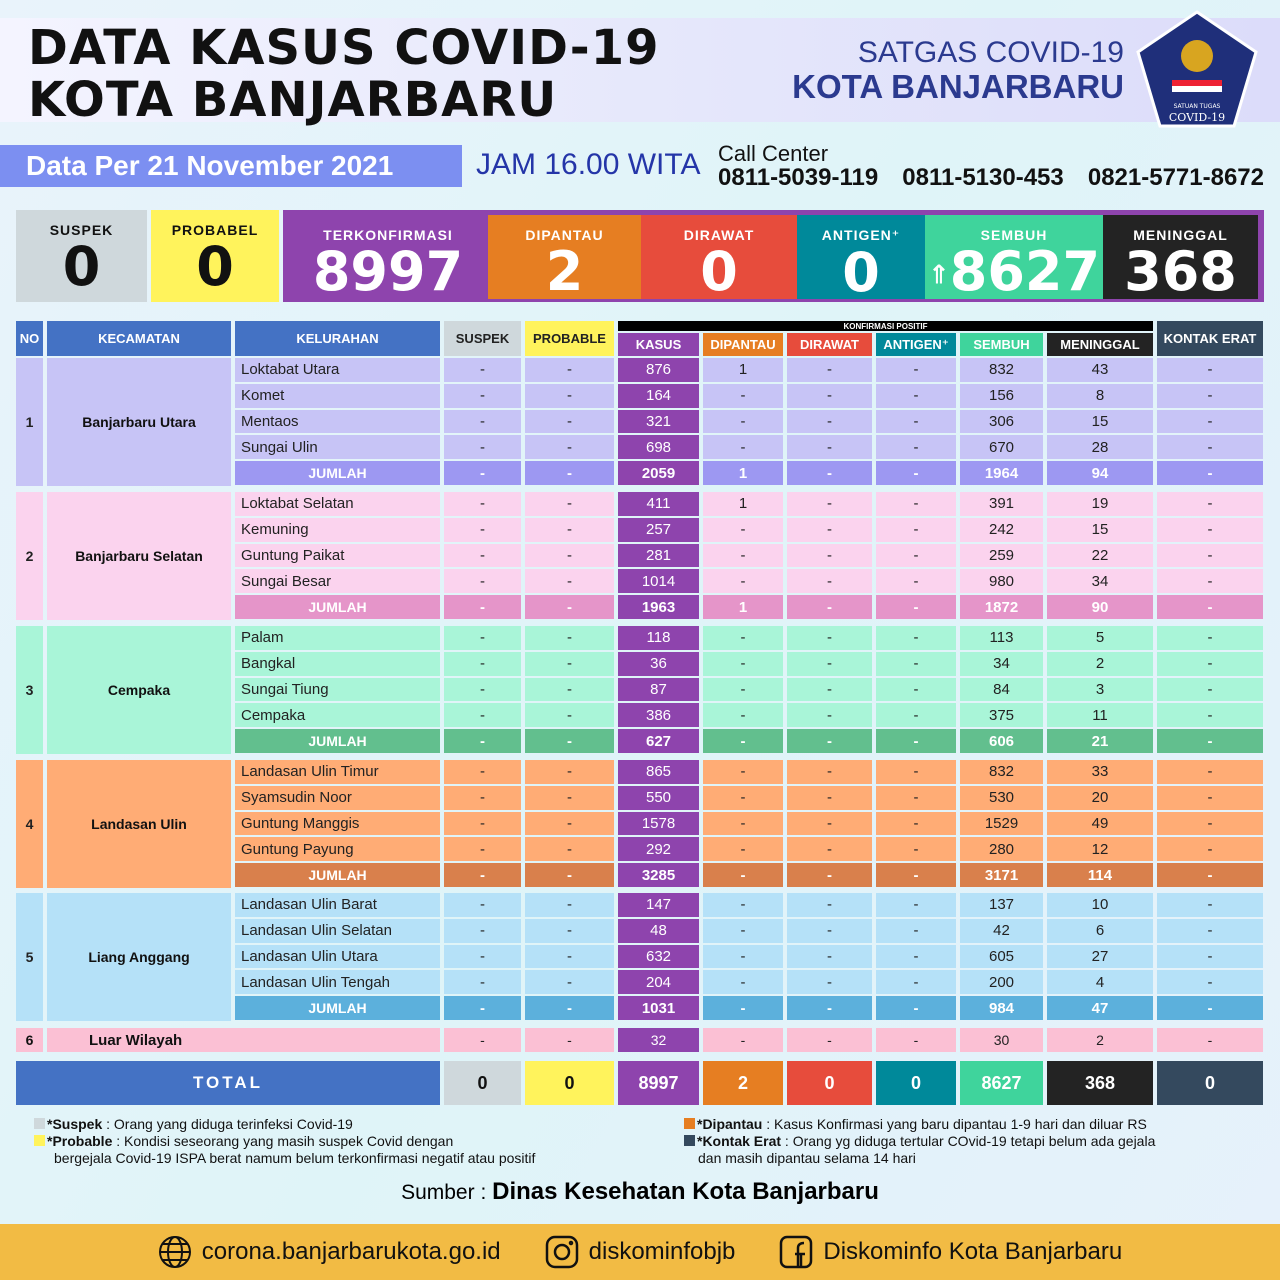 The width and height of the screenshot is (1280, 1280). What do you see at coordinates (81, 230) in the screenshot?
I see `summary-label: SUSPEK` at bounding box center [81, 230].